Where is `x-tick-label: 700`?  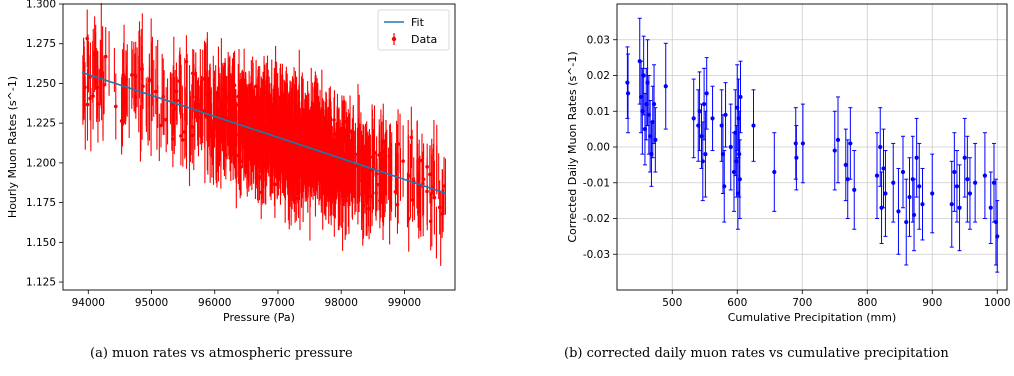
x-tick-label: 700 is located at coordinates (802, 303).